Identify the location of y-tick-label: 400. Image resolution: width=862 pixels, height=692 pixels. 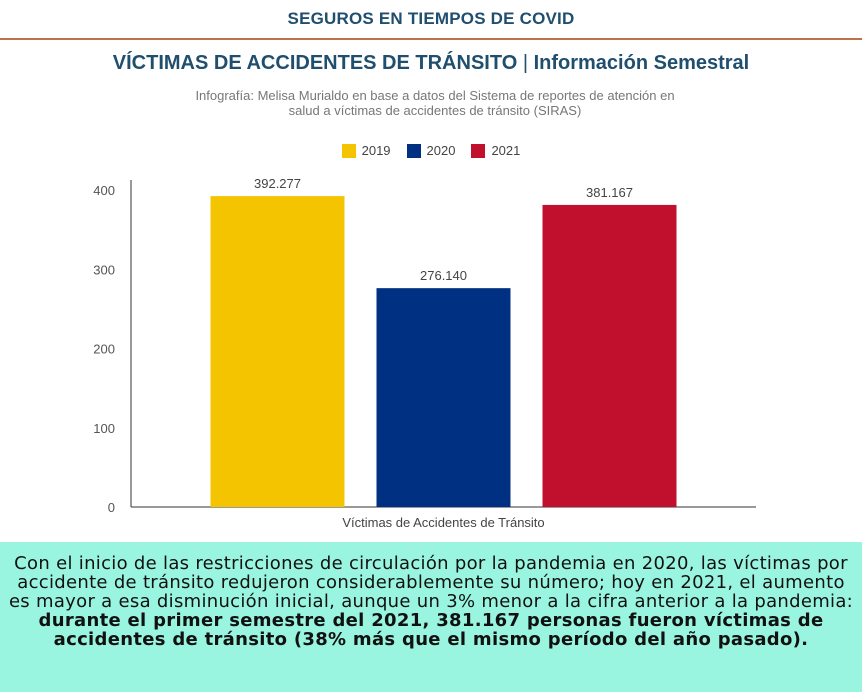
(104, 190).